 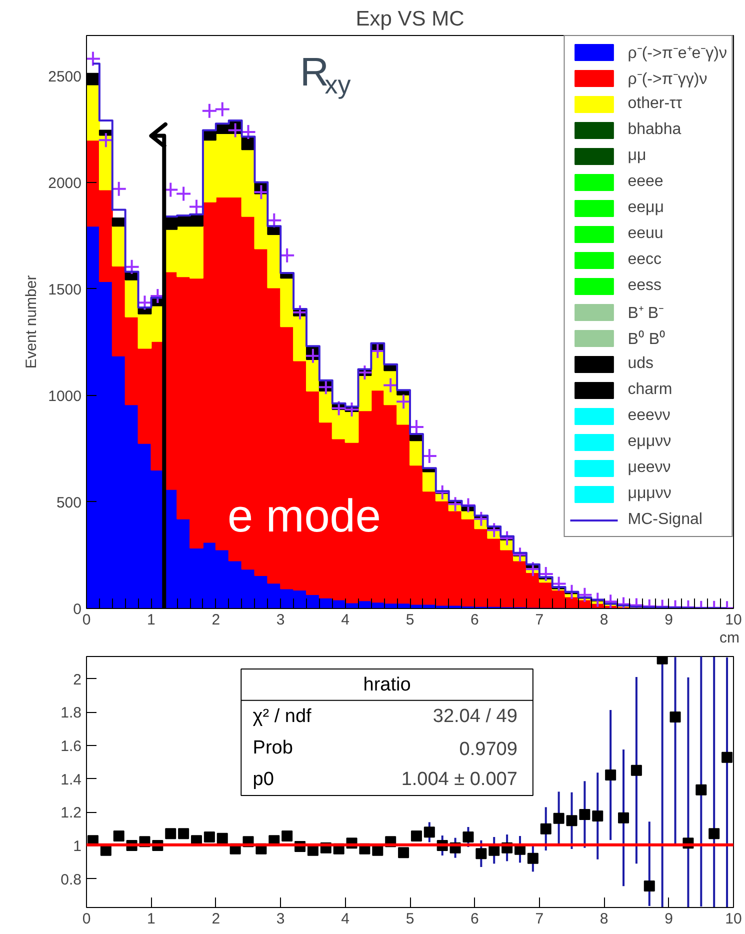 What do you see at coordinates (677, 53) in the screenshot?
I see `legend-label: ρ⁻(->π⁻e⁺e⁻γ)ν` at bounding box center [677, 53].